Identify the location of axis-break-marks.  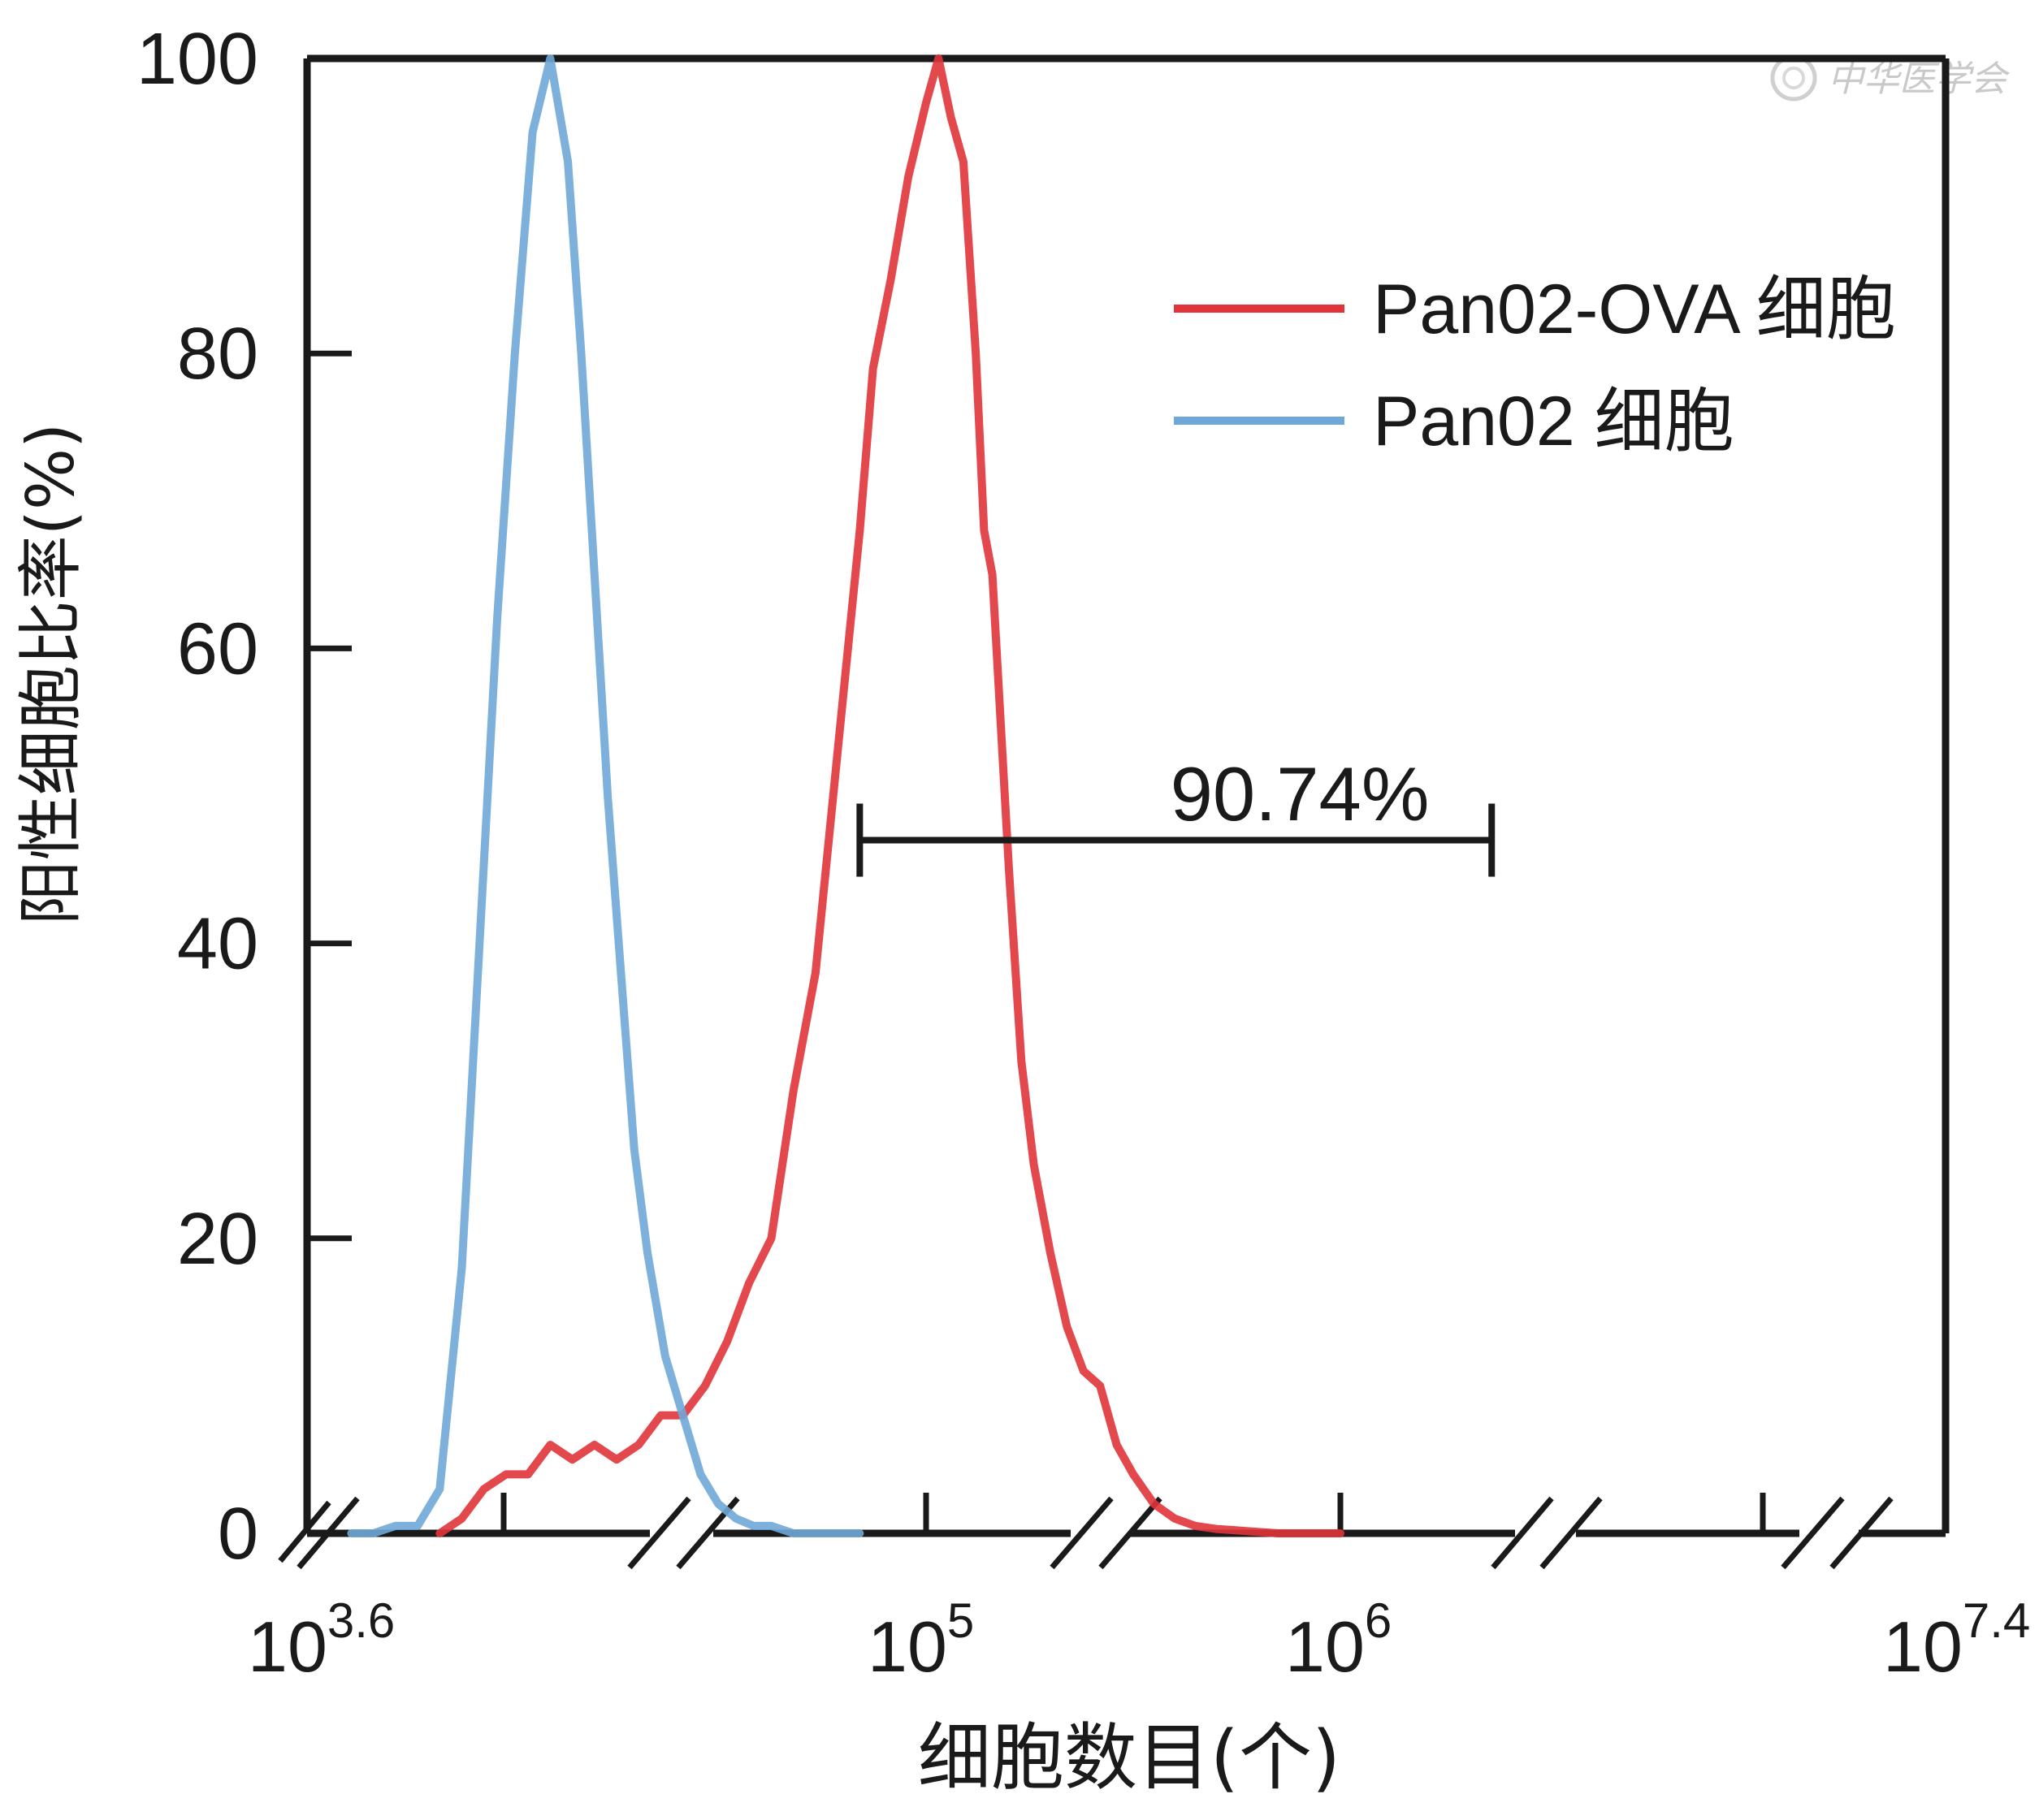
(1086, 1533).